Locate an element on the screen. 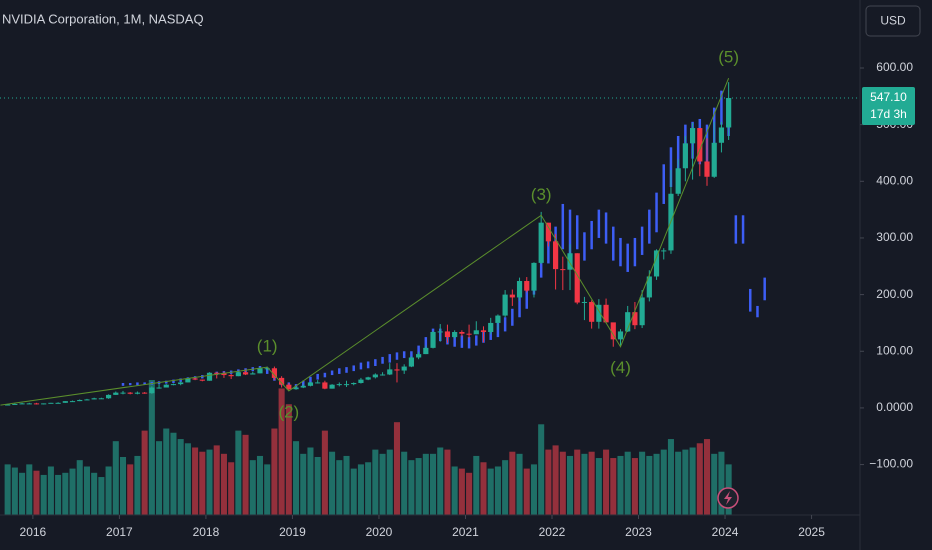 The height and width of the screenshot is (550, 932). x-tick-label: 2020 is located at coordinates (379, 532).